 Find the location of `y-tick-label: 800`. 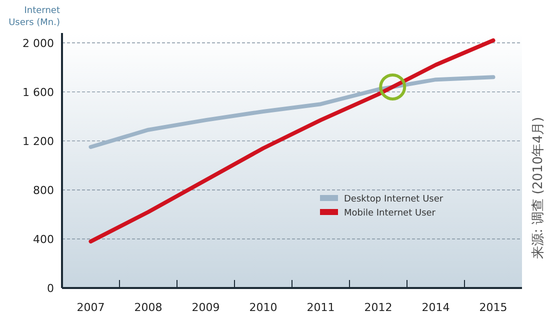

y-tick-label: 800 is located at coordinates (43, 190).